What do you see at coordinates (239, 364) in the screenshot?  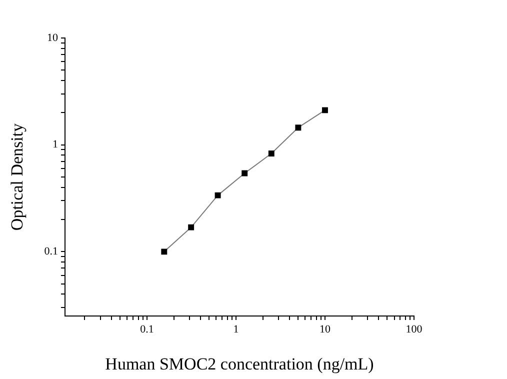 I see `x-axis-title: Human SMOC2 concentration (ng/mL)` at bounding box center [239, 364].